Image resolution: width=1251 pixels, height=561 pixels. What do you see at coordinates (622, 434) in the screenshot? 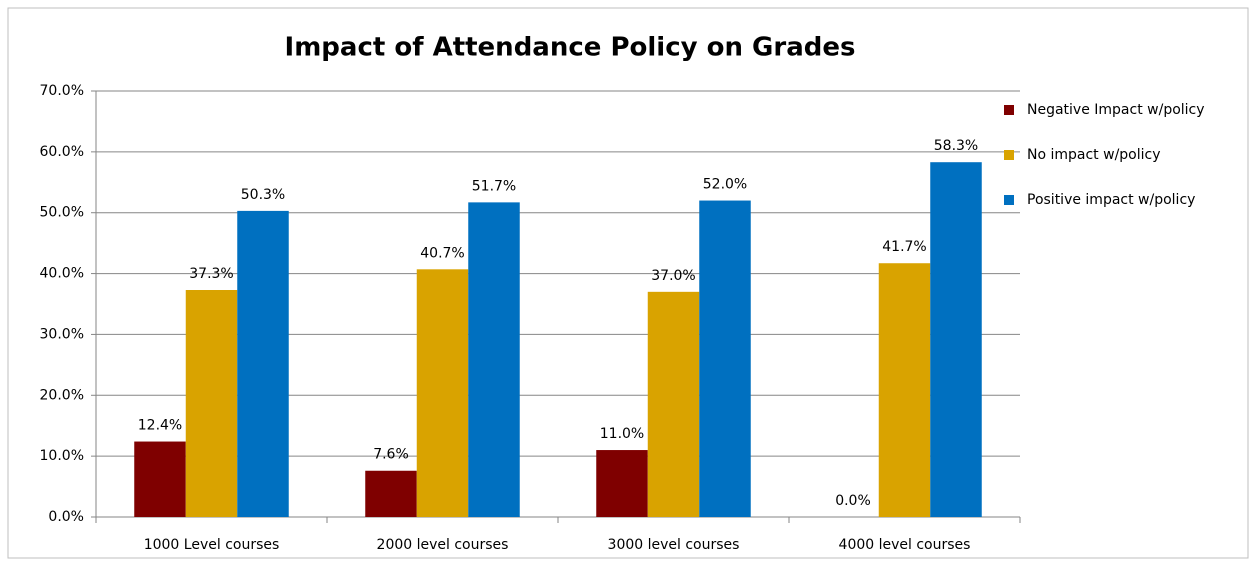
I see `data-label: 11.0%` at bounding box center [622, 434].